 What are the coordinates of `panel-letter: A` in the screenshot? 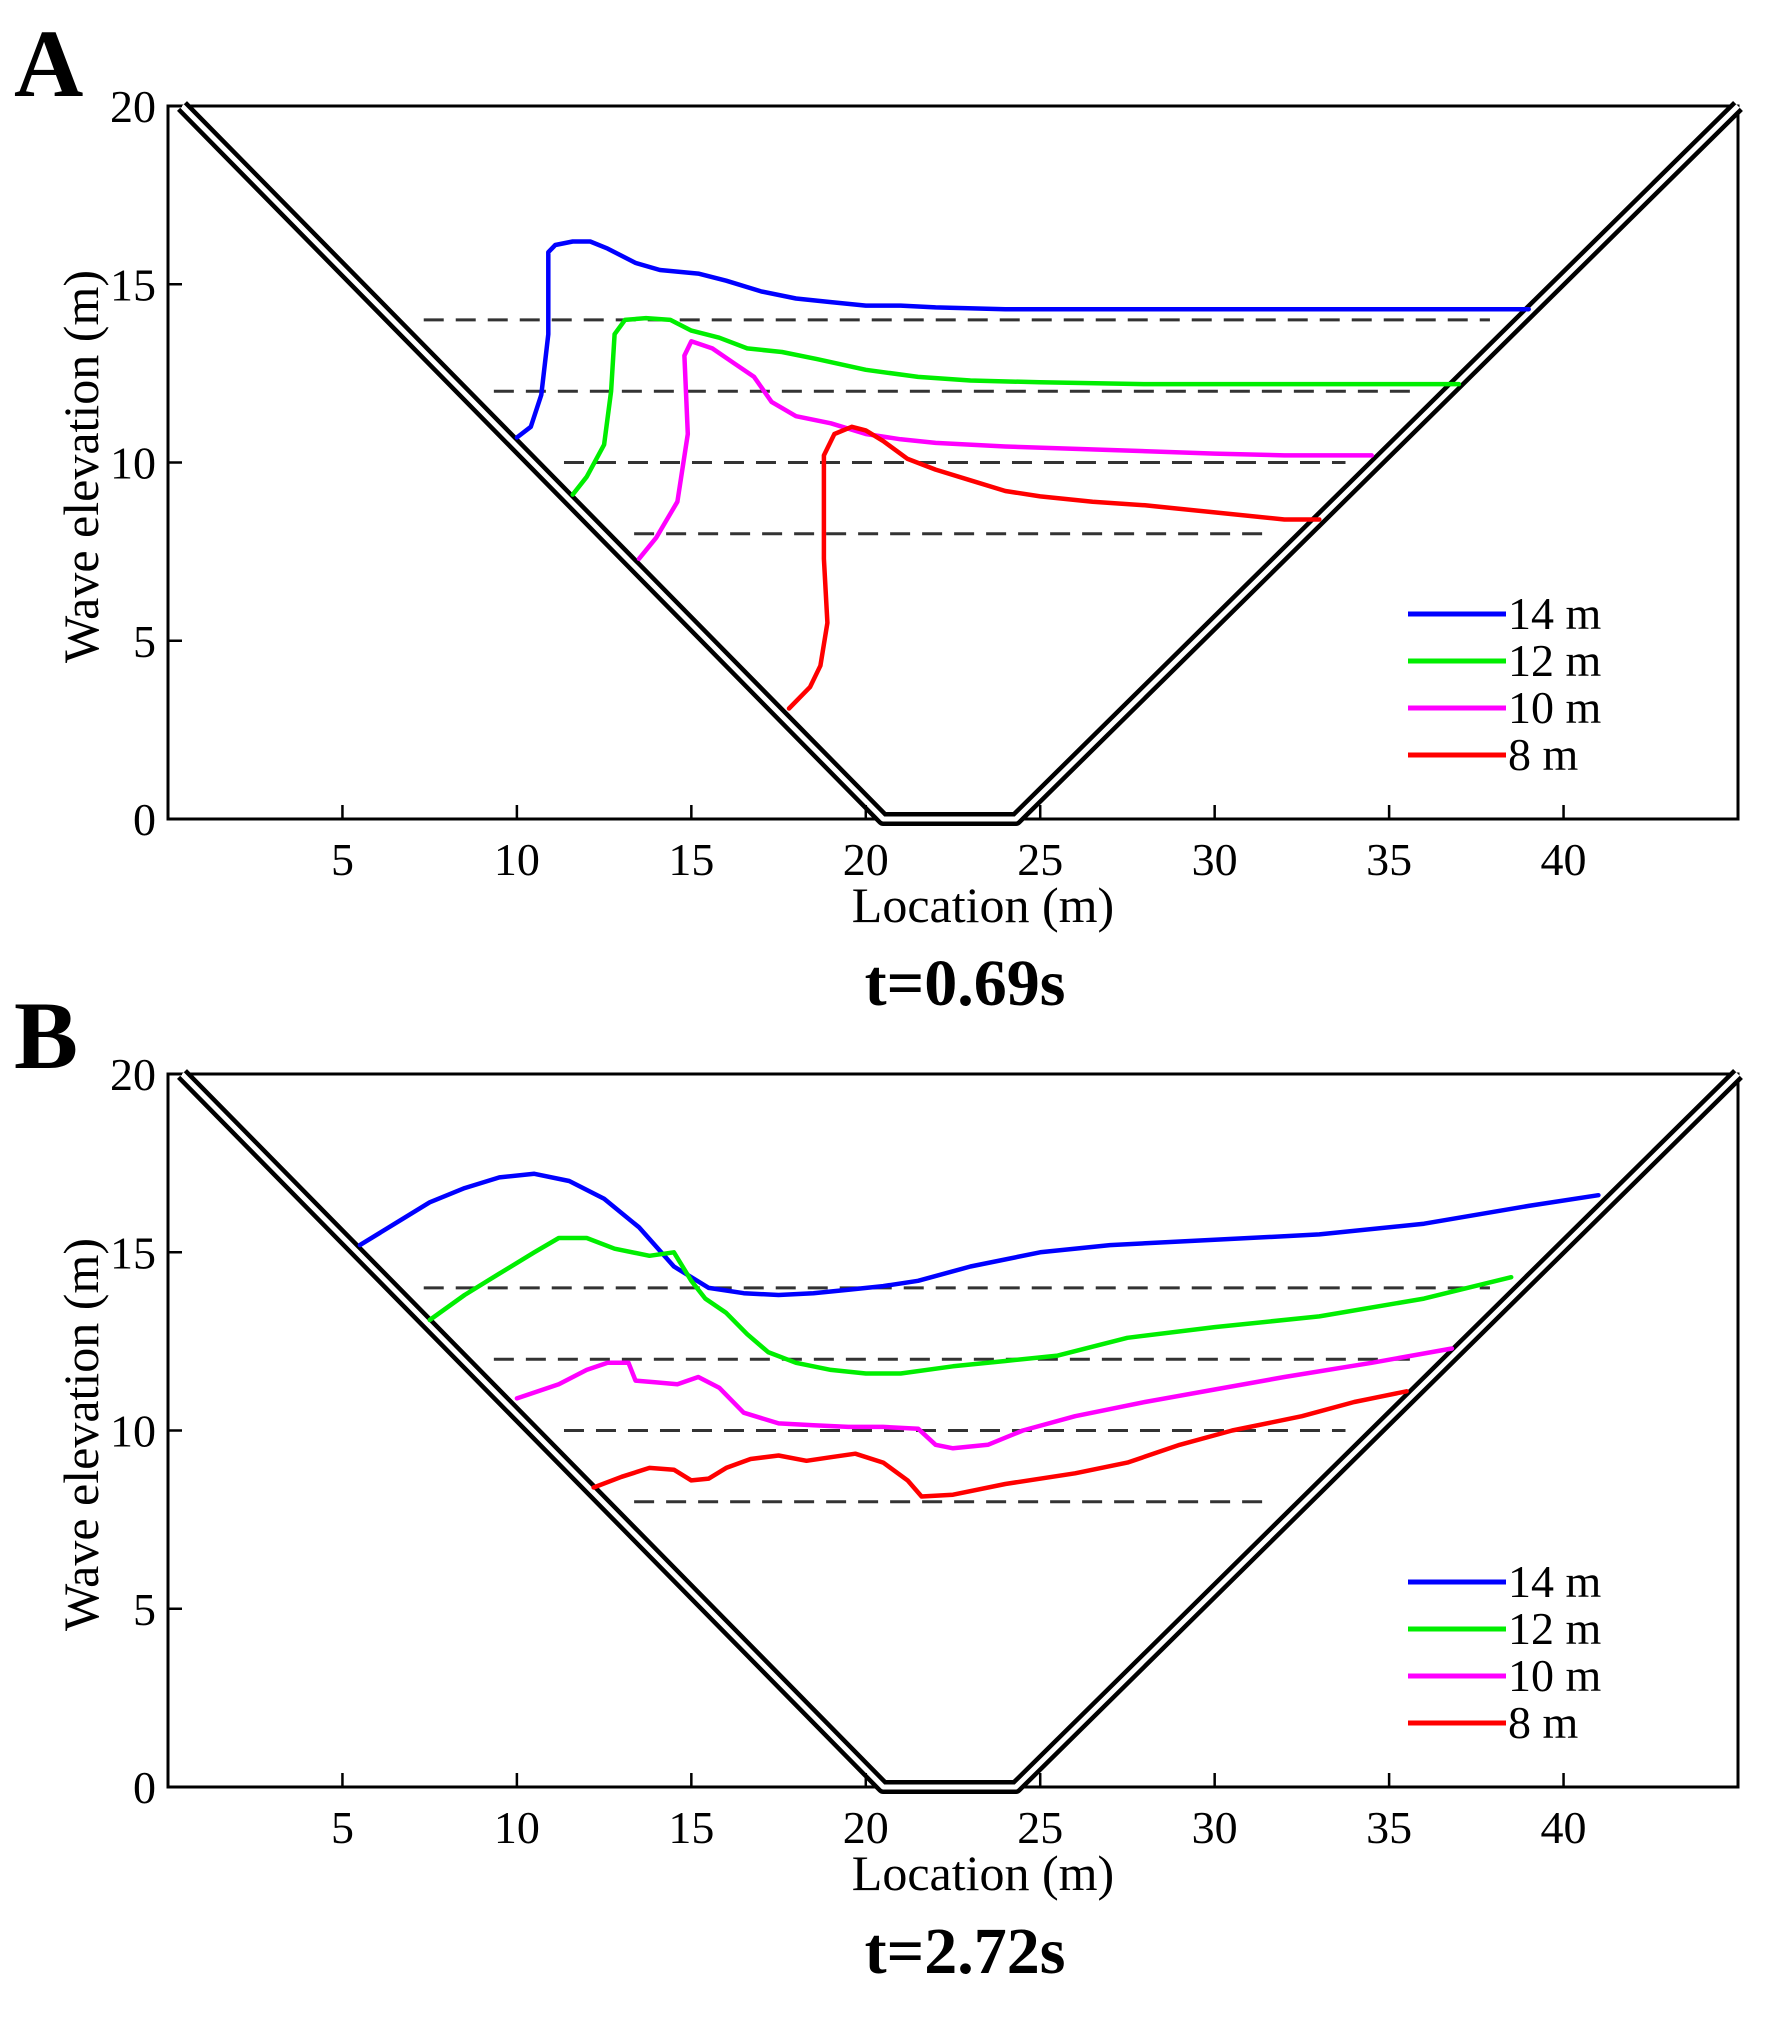 It's located at (48, 63).